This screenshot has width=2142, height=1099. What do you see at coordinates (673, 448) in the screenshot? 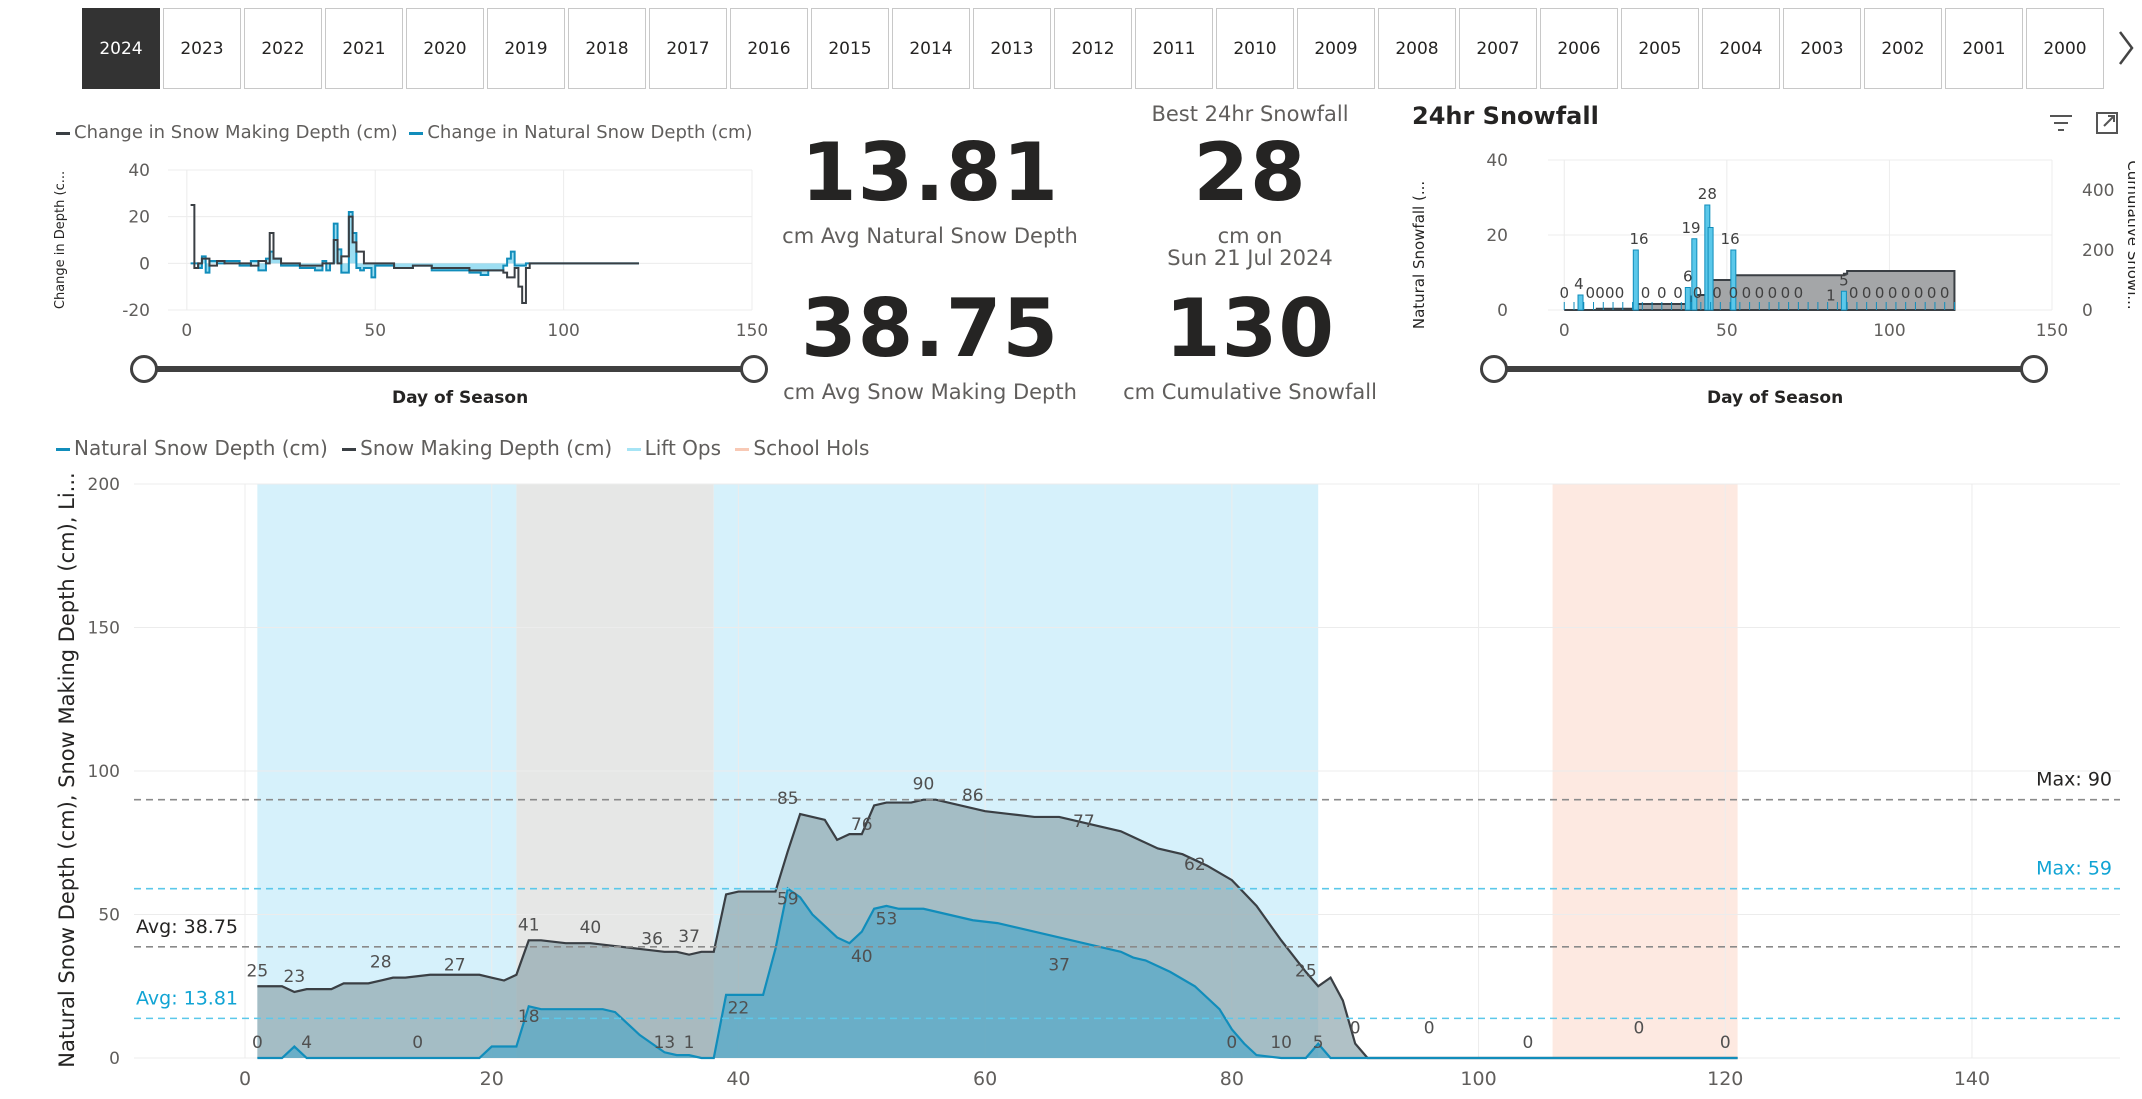
I see `legend-item-lift-ops: Lift Ops` at bounding box center [673, 448].